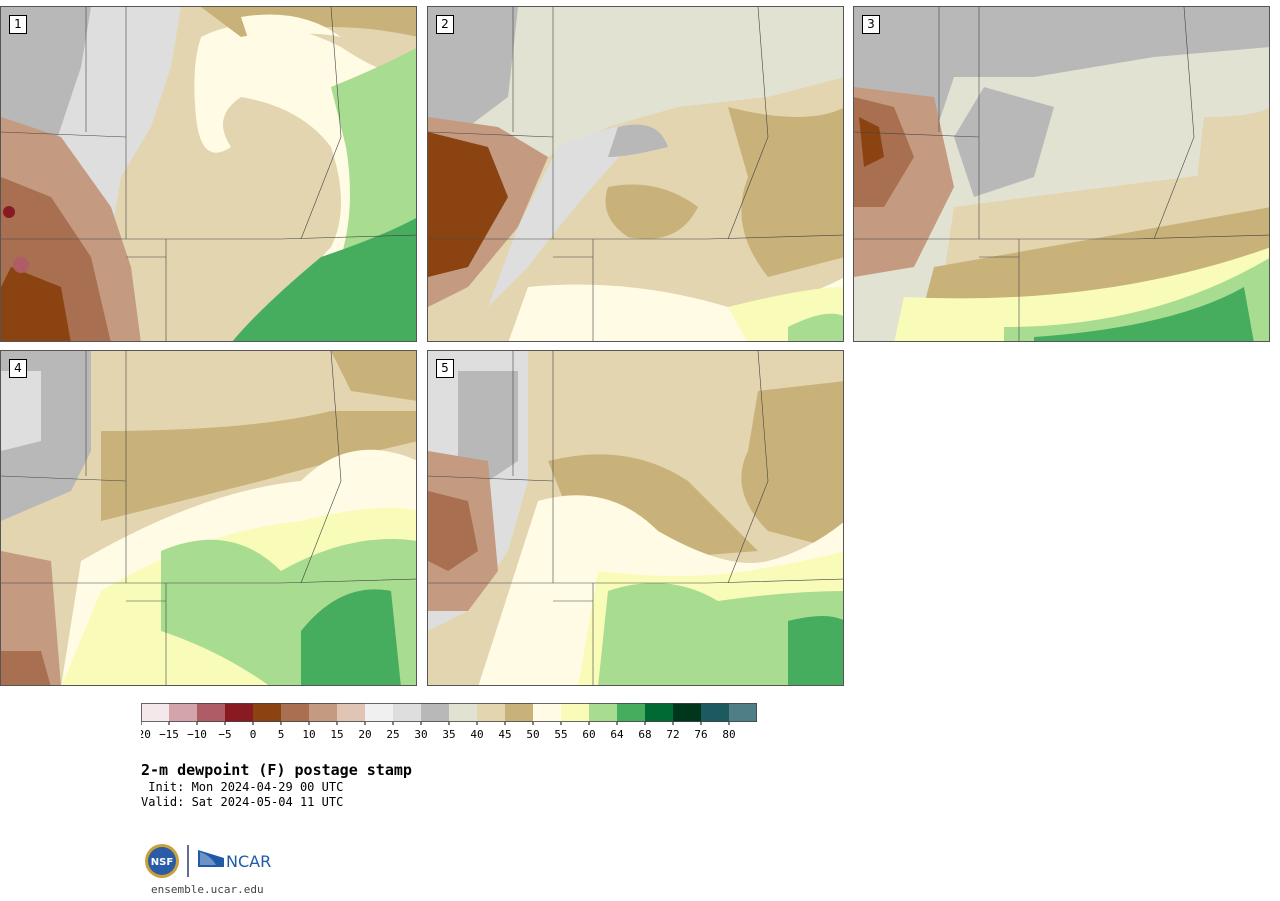  Describe the element at coordinates (445, 24) in the screenshot. I see `panel-number-2: 2` at that location.